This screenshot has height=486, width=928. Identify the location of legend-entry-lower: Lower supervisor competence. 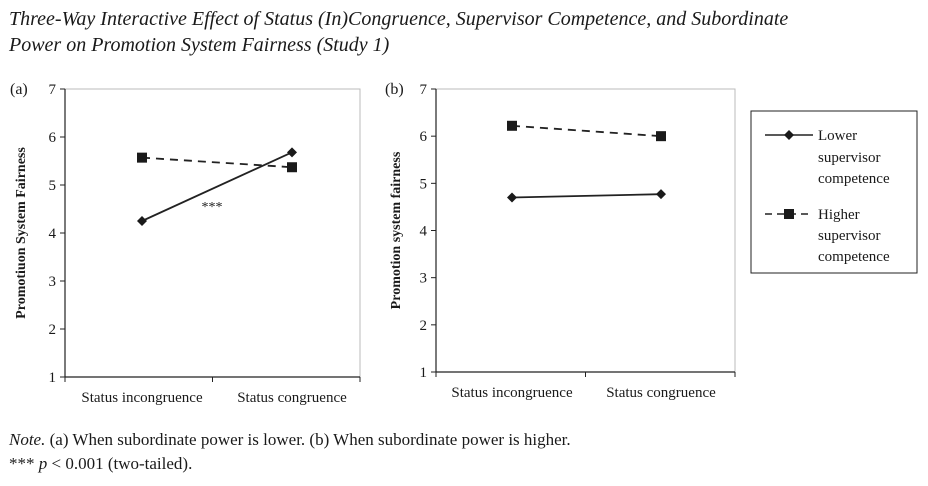
(827, 157).